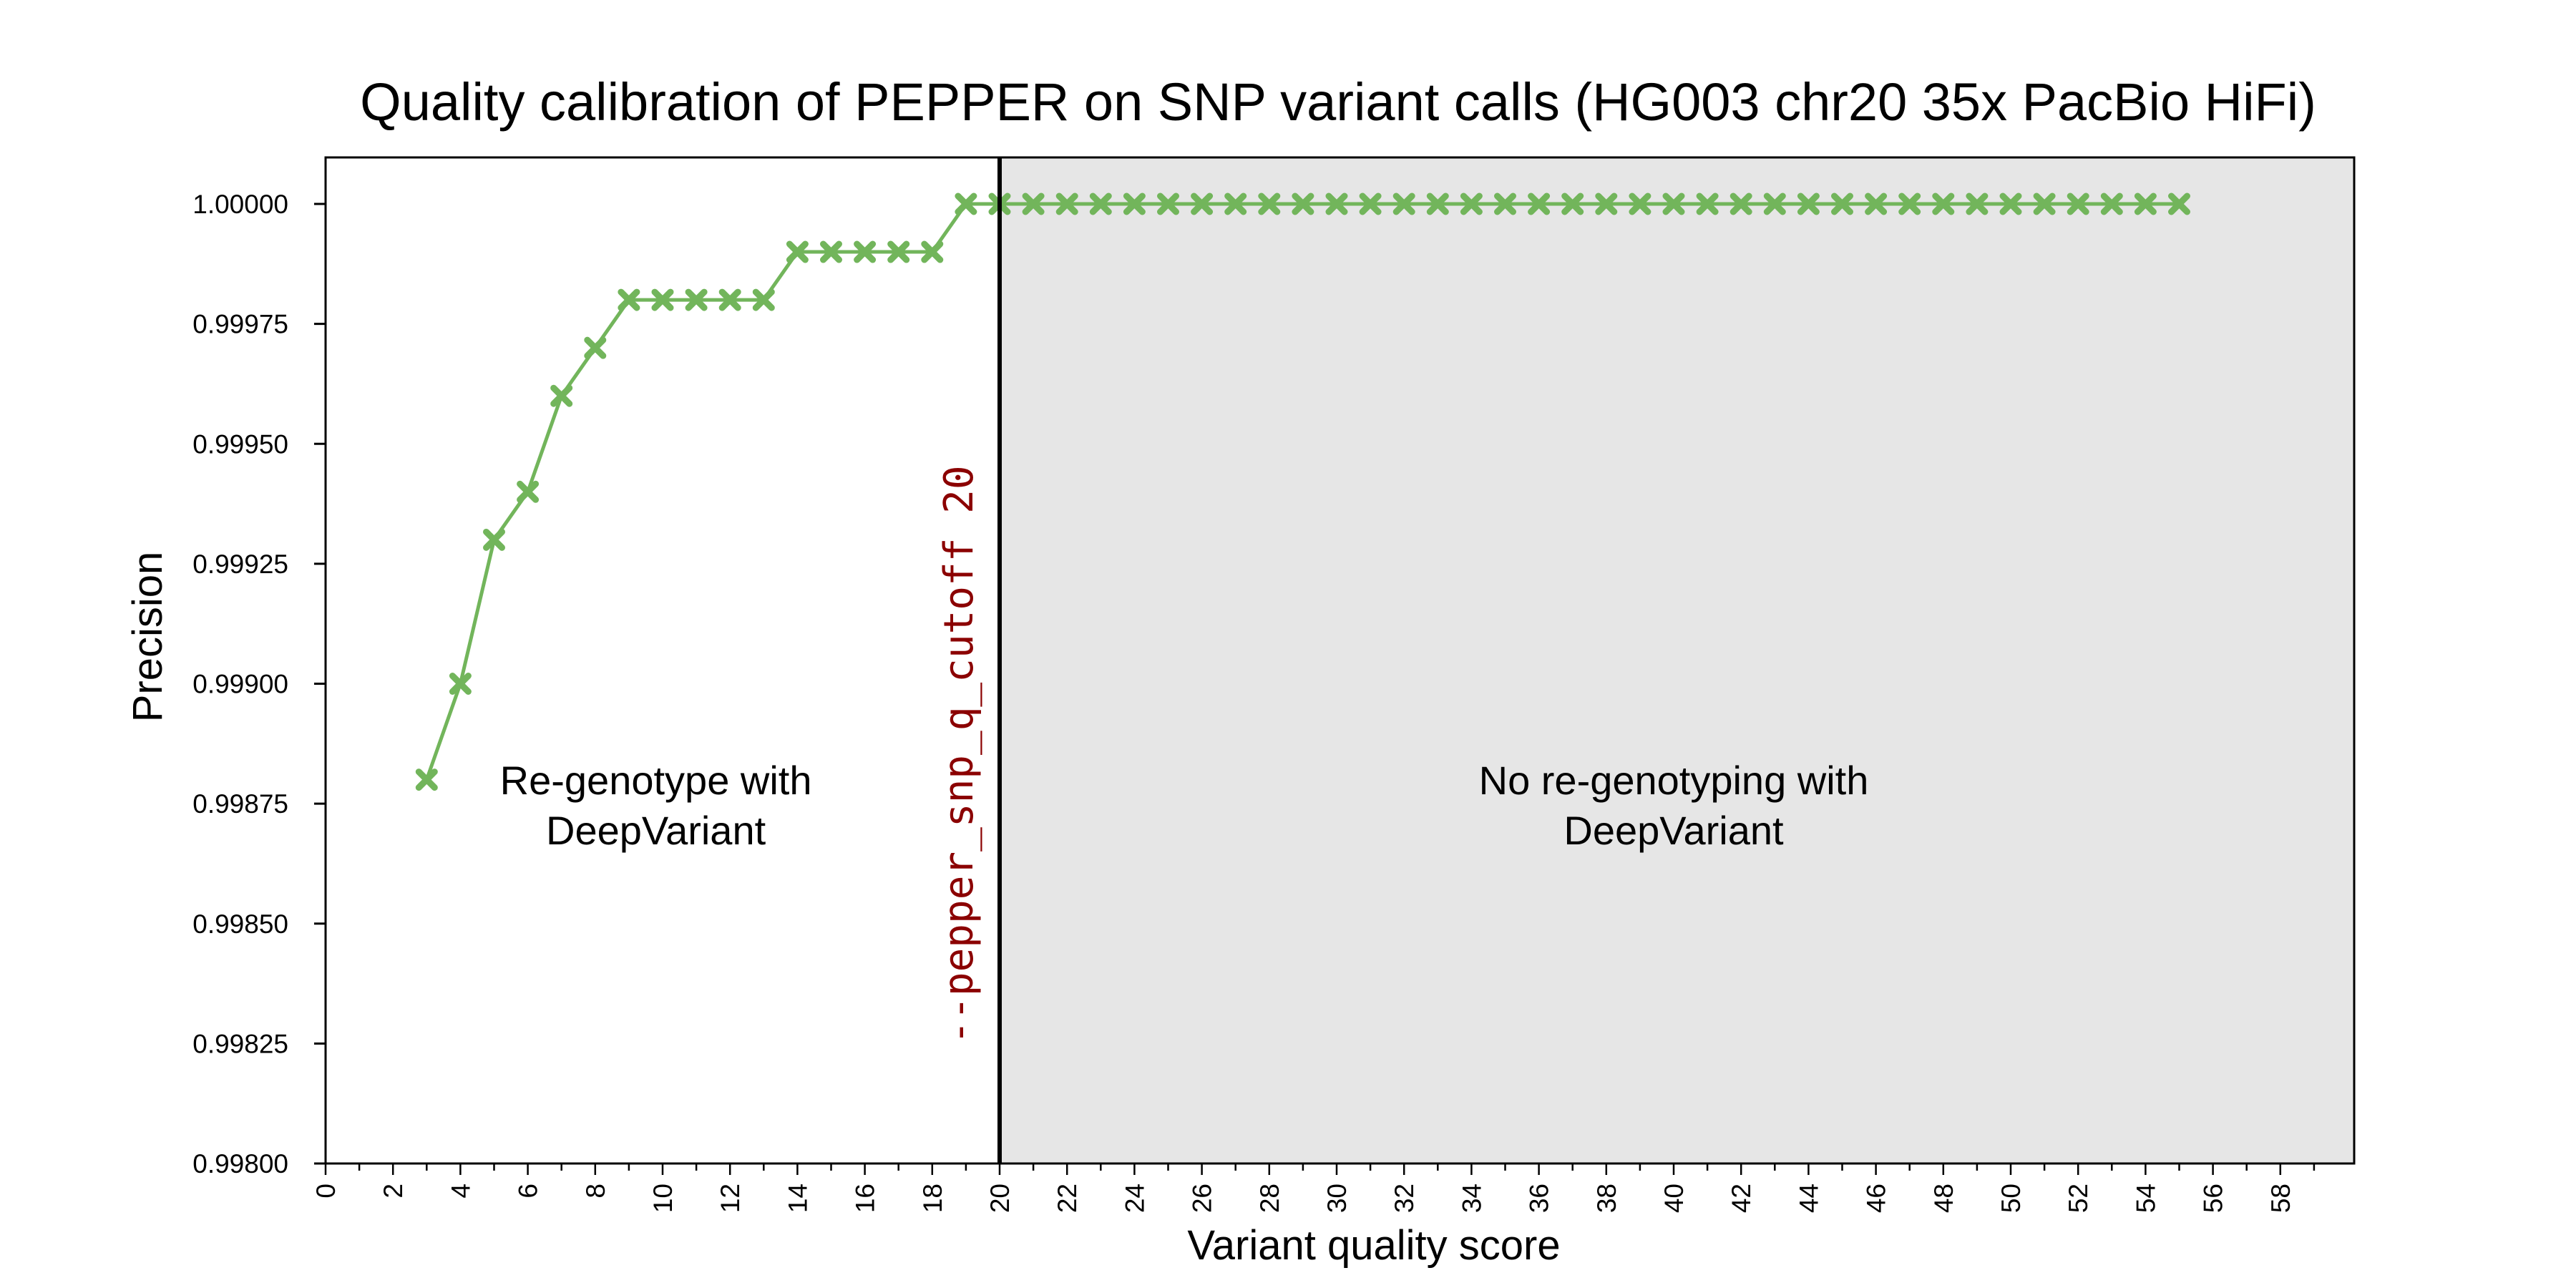 Image resolution: width=2576 pixels, height=1288 pixels. What do you see at coordinates (1943, 1198) in the screenshot?
I see `x-tick-label: 48` at bounding box center [1943, 1198].